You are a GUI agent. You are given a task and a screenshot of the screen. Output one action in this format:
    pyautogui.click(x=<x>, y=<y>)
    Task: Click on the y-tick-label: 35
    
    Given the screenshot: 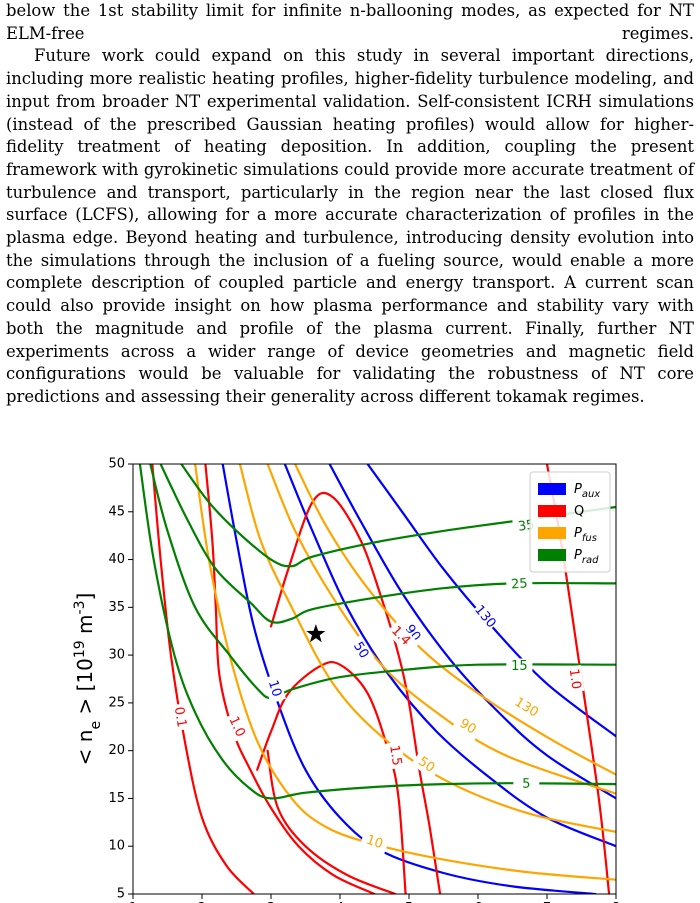 What is the action you would take?
    pyautogui.click(x=116, y=607)
    